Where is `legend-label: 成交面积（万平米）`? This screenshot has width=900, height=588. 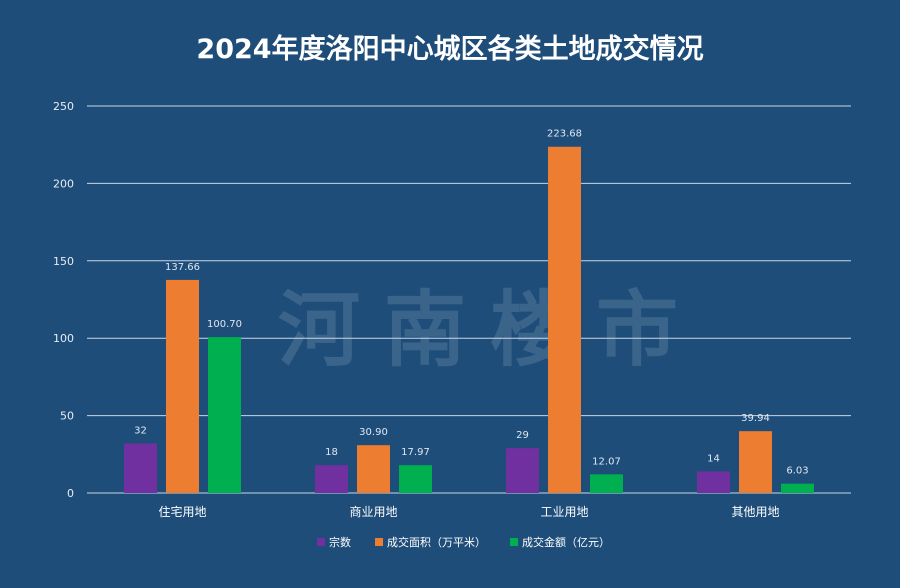 legend-label: 成交面积（万平米） is located at coordinates (436, 542).